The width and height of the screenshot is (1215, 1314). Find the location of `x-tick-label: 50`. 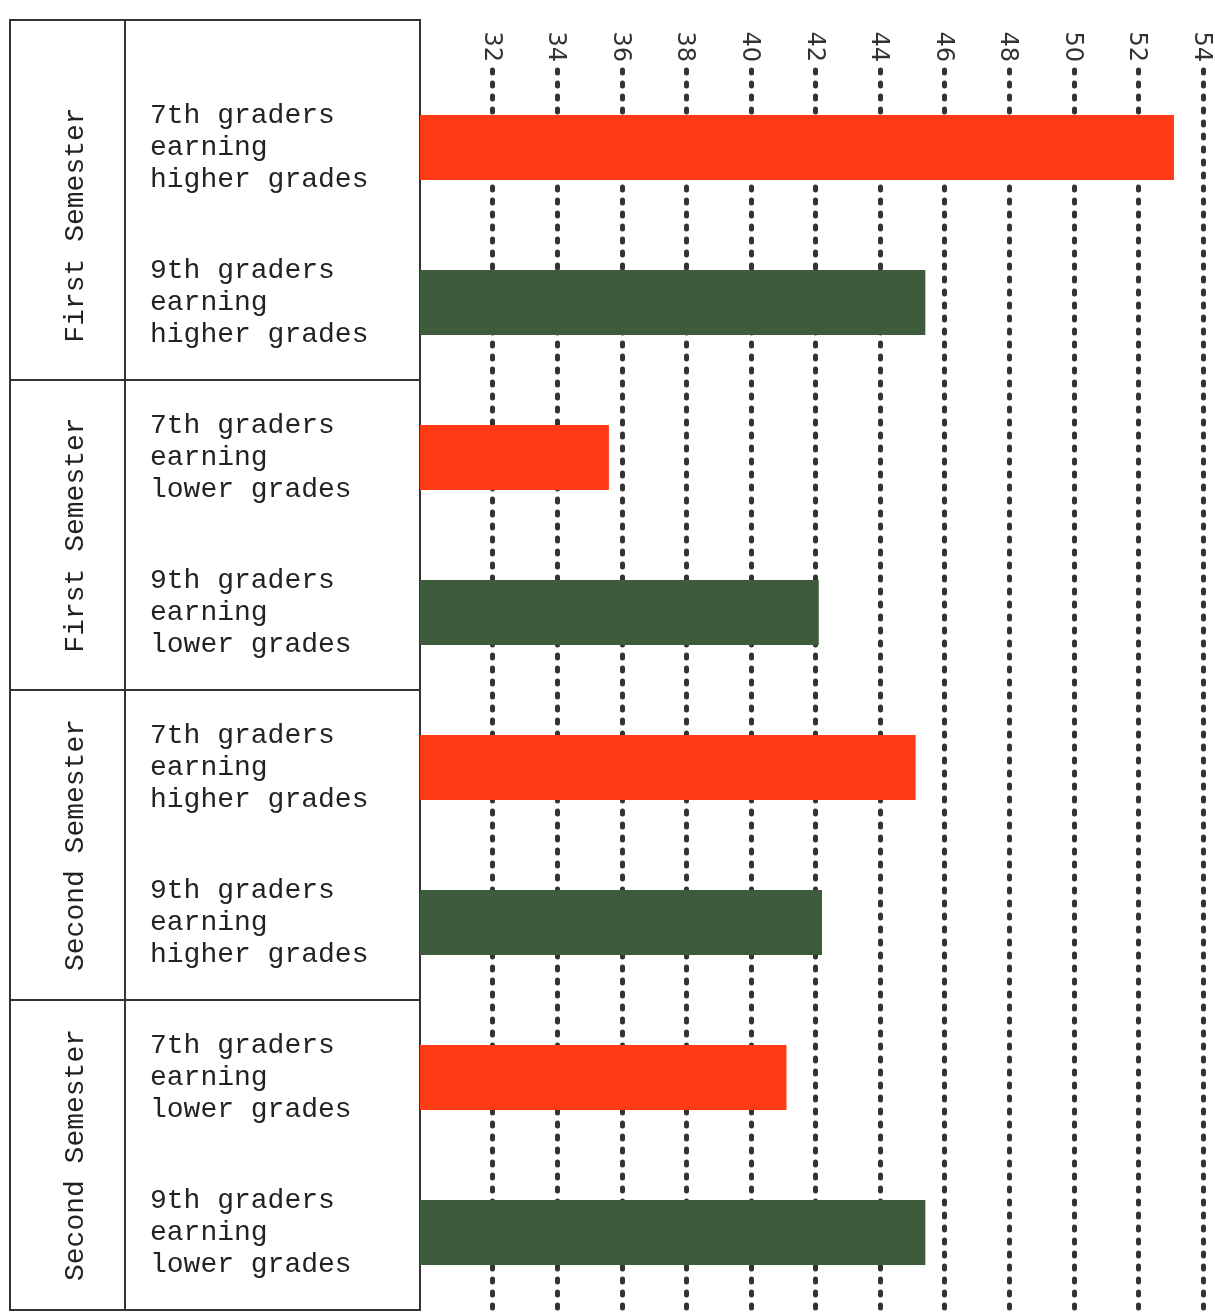

x-tick-label: 50 is located at coordinates (1073, 46).